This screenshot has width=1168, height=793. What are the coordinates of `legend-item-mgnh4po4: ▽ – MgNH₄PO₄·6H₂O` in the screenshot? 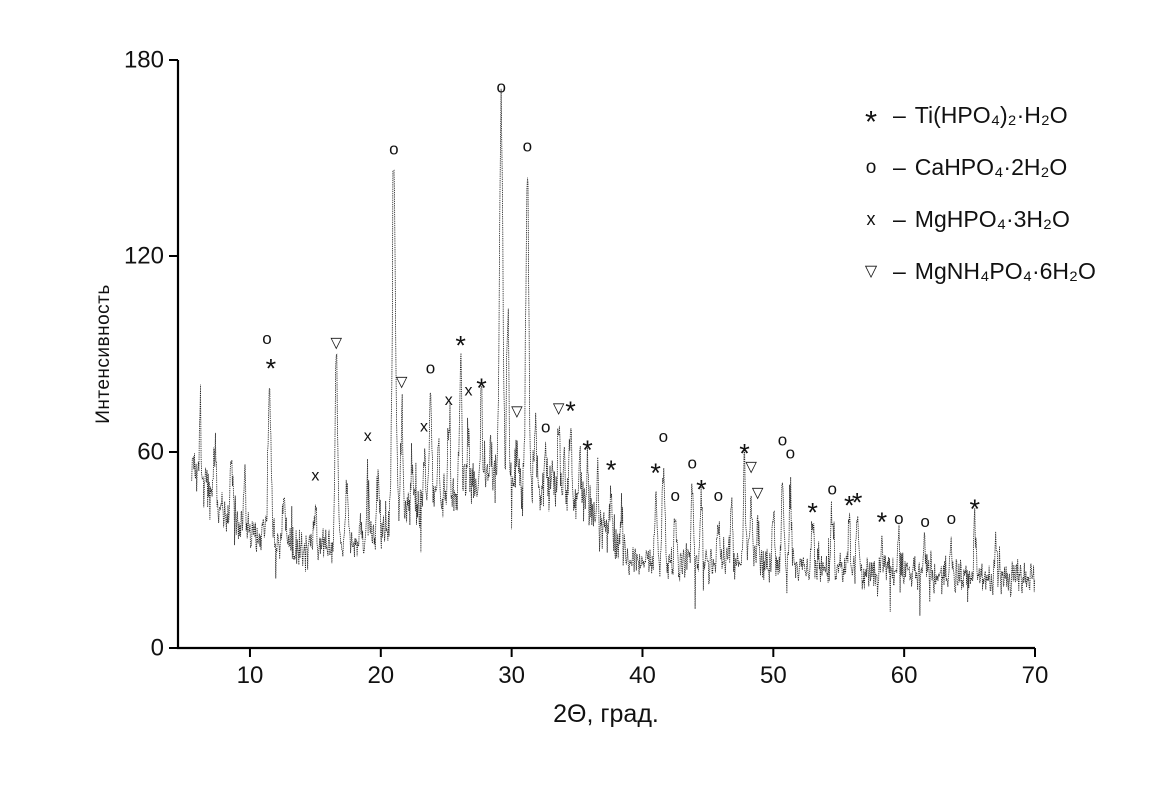 It's located at (977, 271).